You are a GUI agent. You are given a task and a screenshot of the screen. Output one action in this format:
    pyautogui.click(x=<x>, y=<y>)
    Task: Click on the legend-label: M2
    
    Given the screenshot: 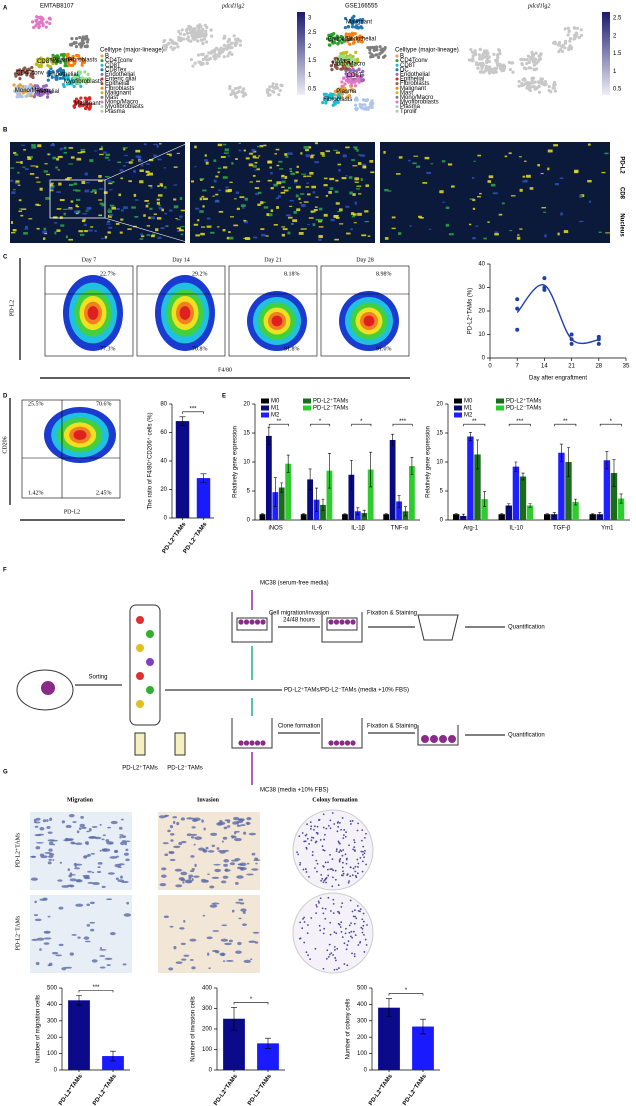 What is the action you would take?
    pyautogui.click(x=468, y=416)
    